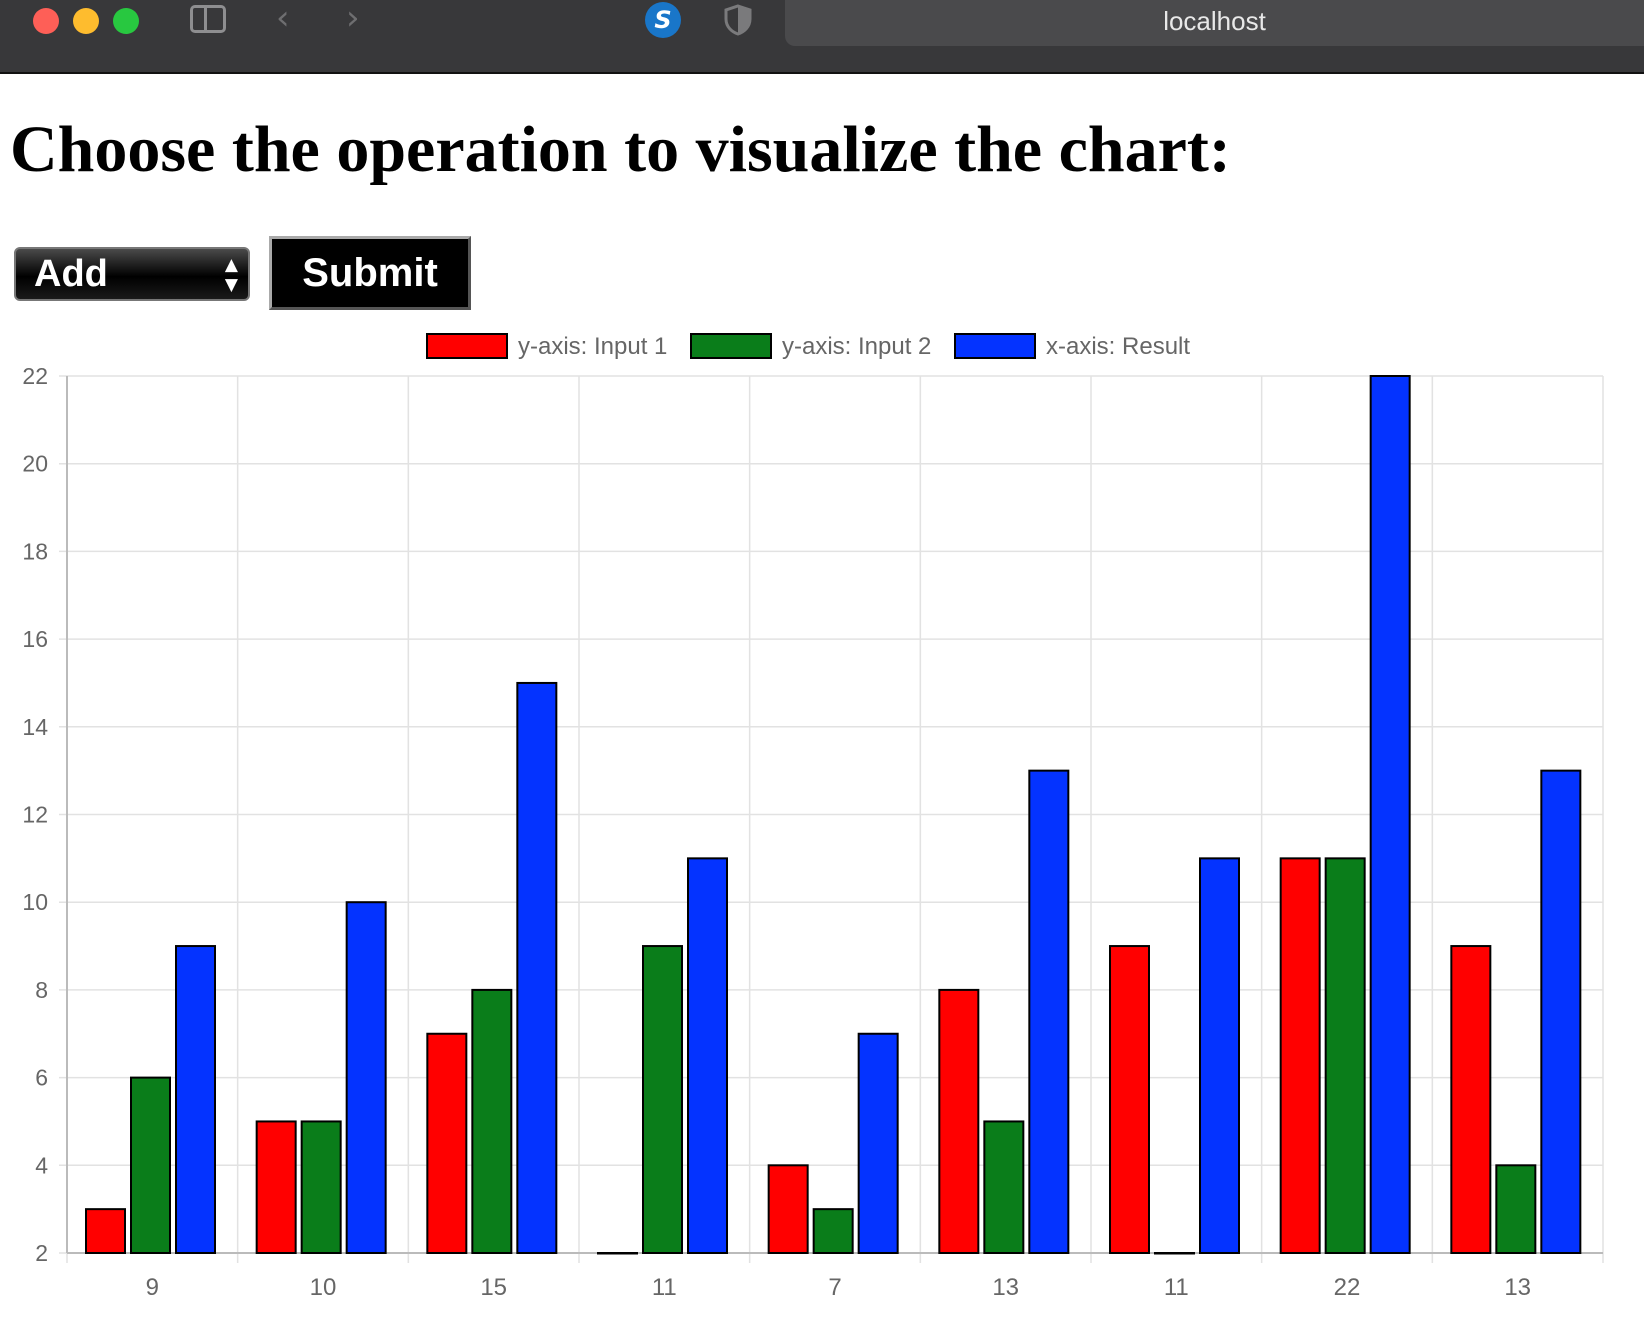 This screenshot has height=1318, width=1644. I want to click on extension-s-icon: S, so click(663, 20).